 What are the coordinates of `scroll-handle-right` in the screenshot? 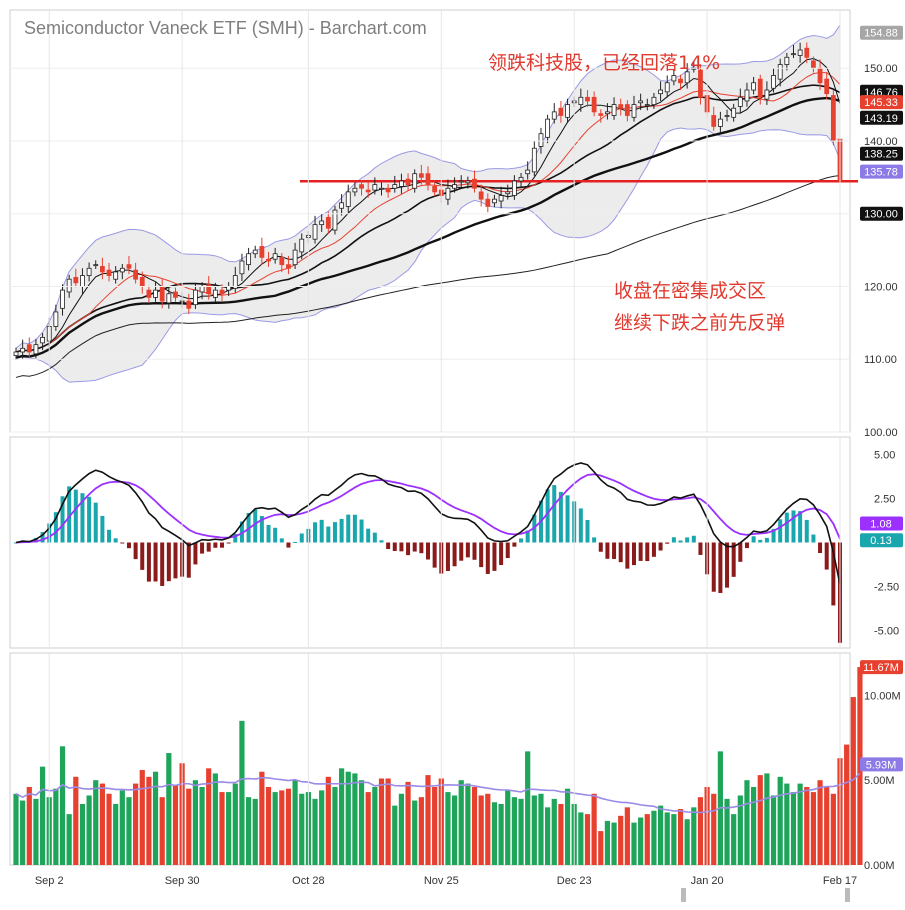 It's located at (847, 895).